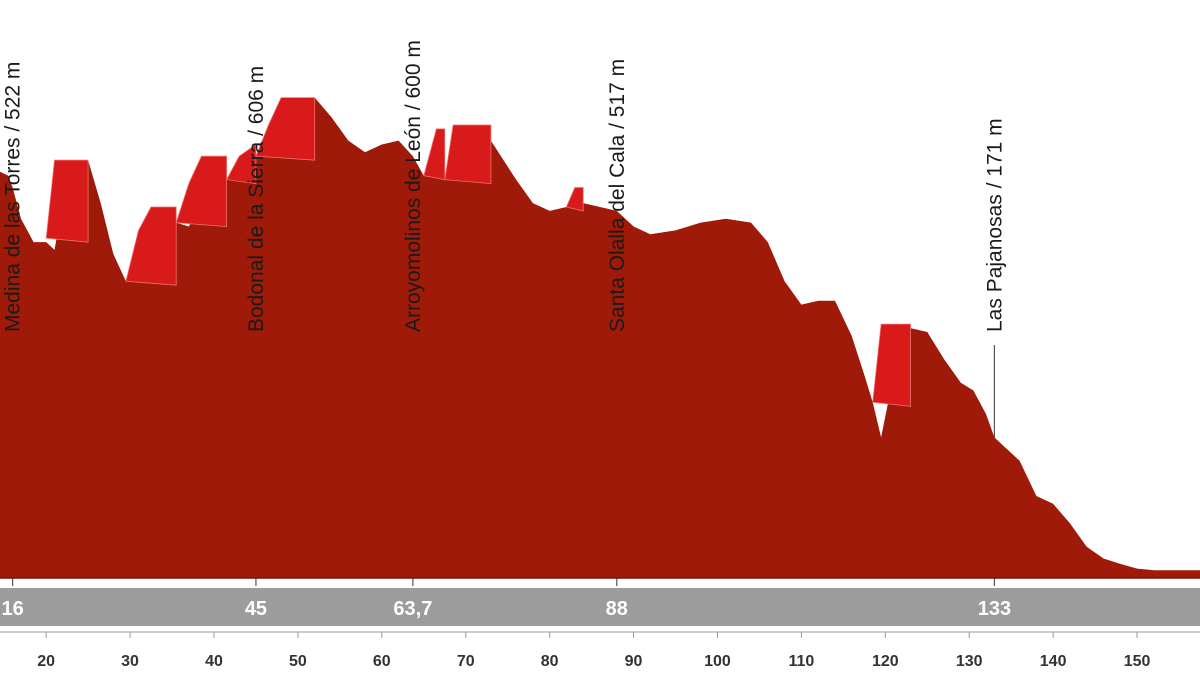 This screenshot has width=1200, height=675. Describe the element at coordinates (801, 661) in the screenshot. I see `x-tick-label-110: 110` at that location.